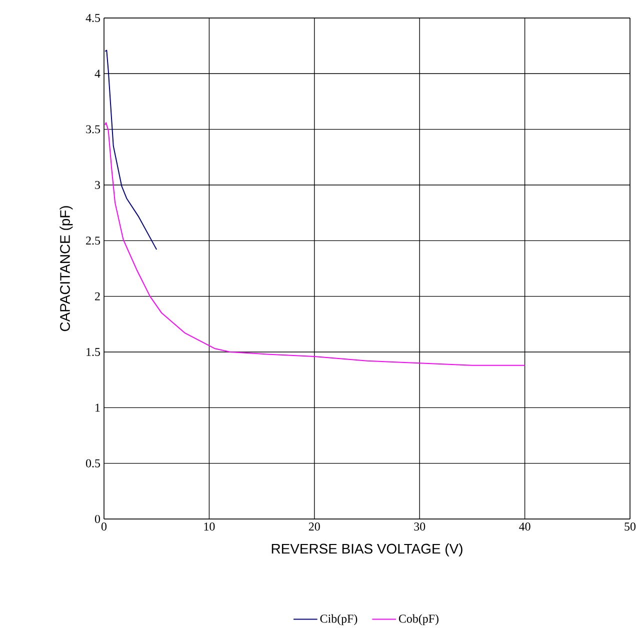  Describe the element at coordinates (367, 549) in the screenshot. I see `x-axis-title: REVERSE BIAS VOLTAGE (V)` at that location.